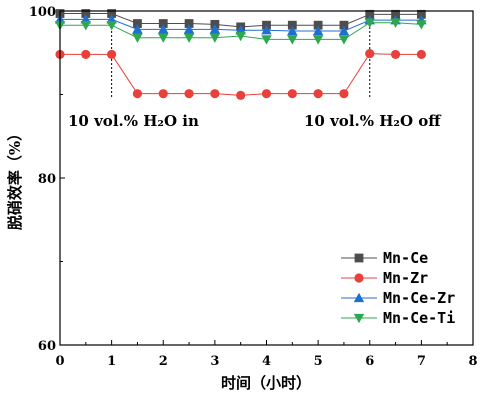 Image resolution: width=485 pixels, height=401 pixels. I want to click on x-tick-label: 5, so click(318, 361).